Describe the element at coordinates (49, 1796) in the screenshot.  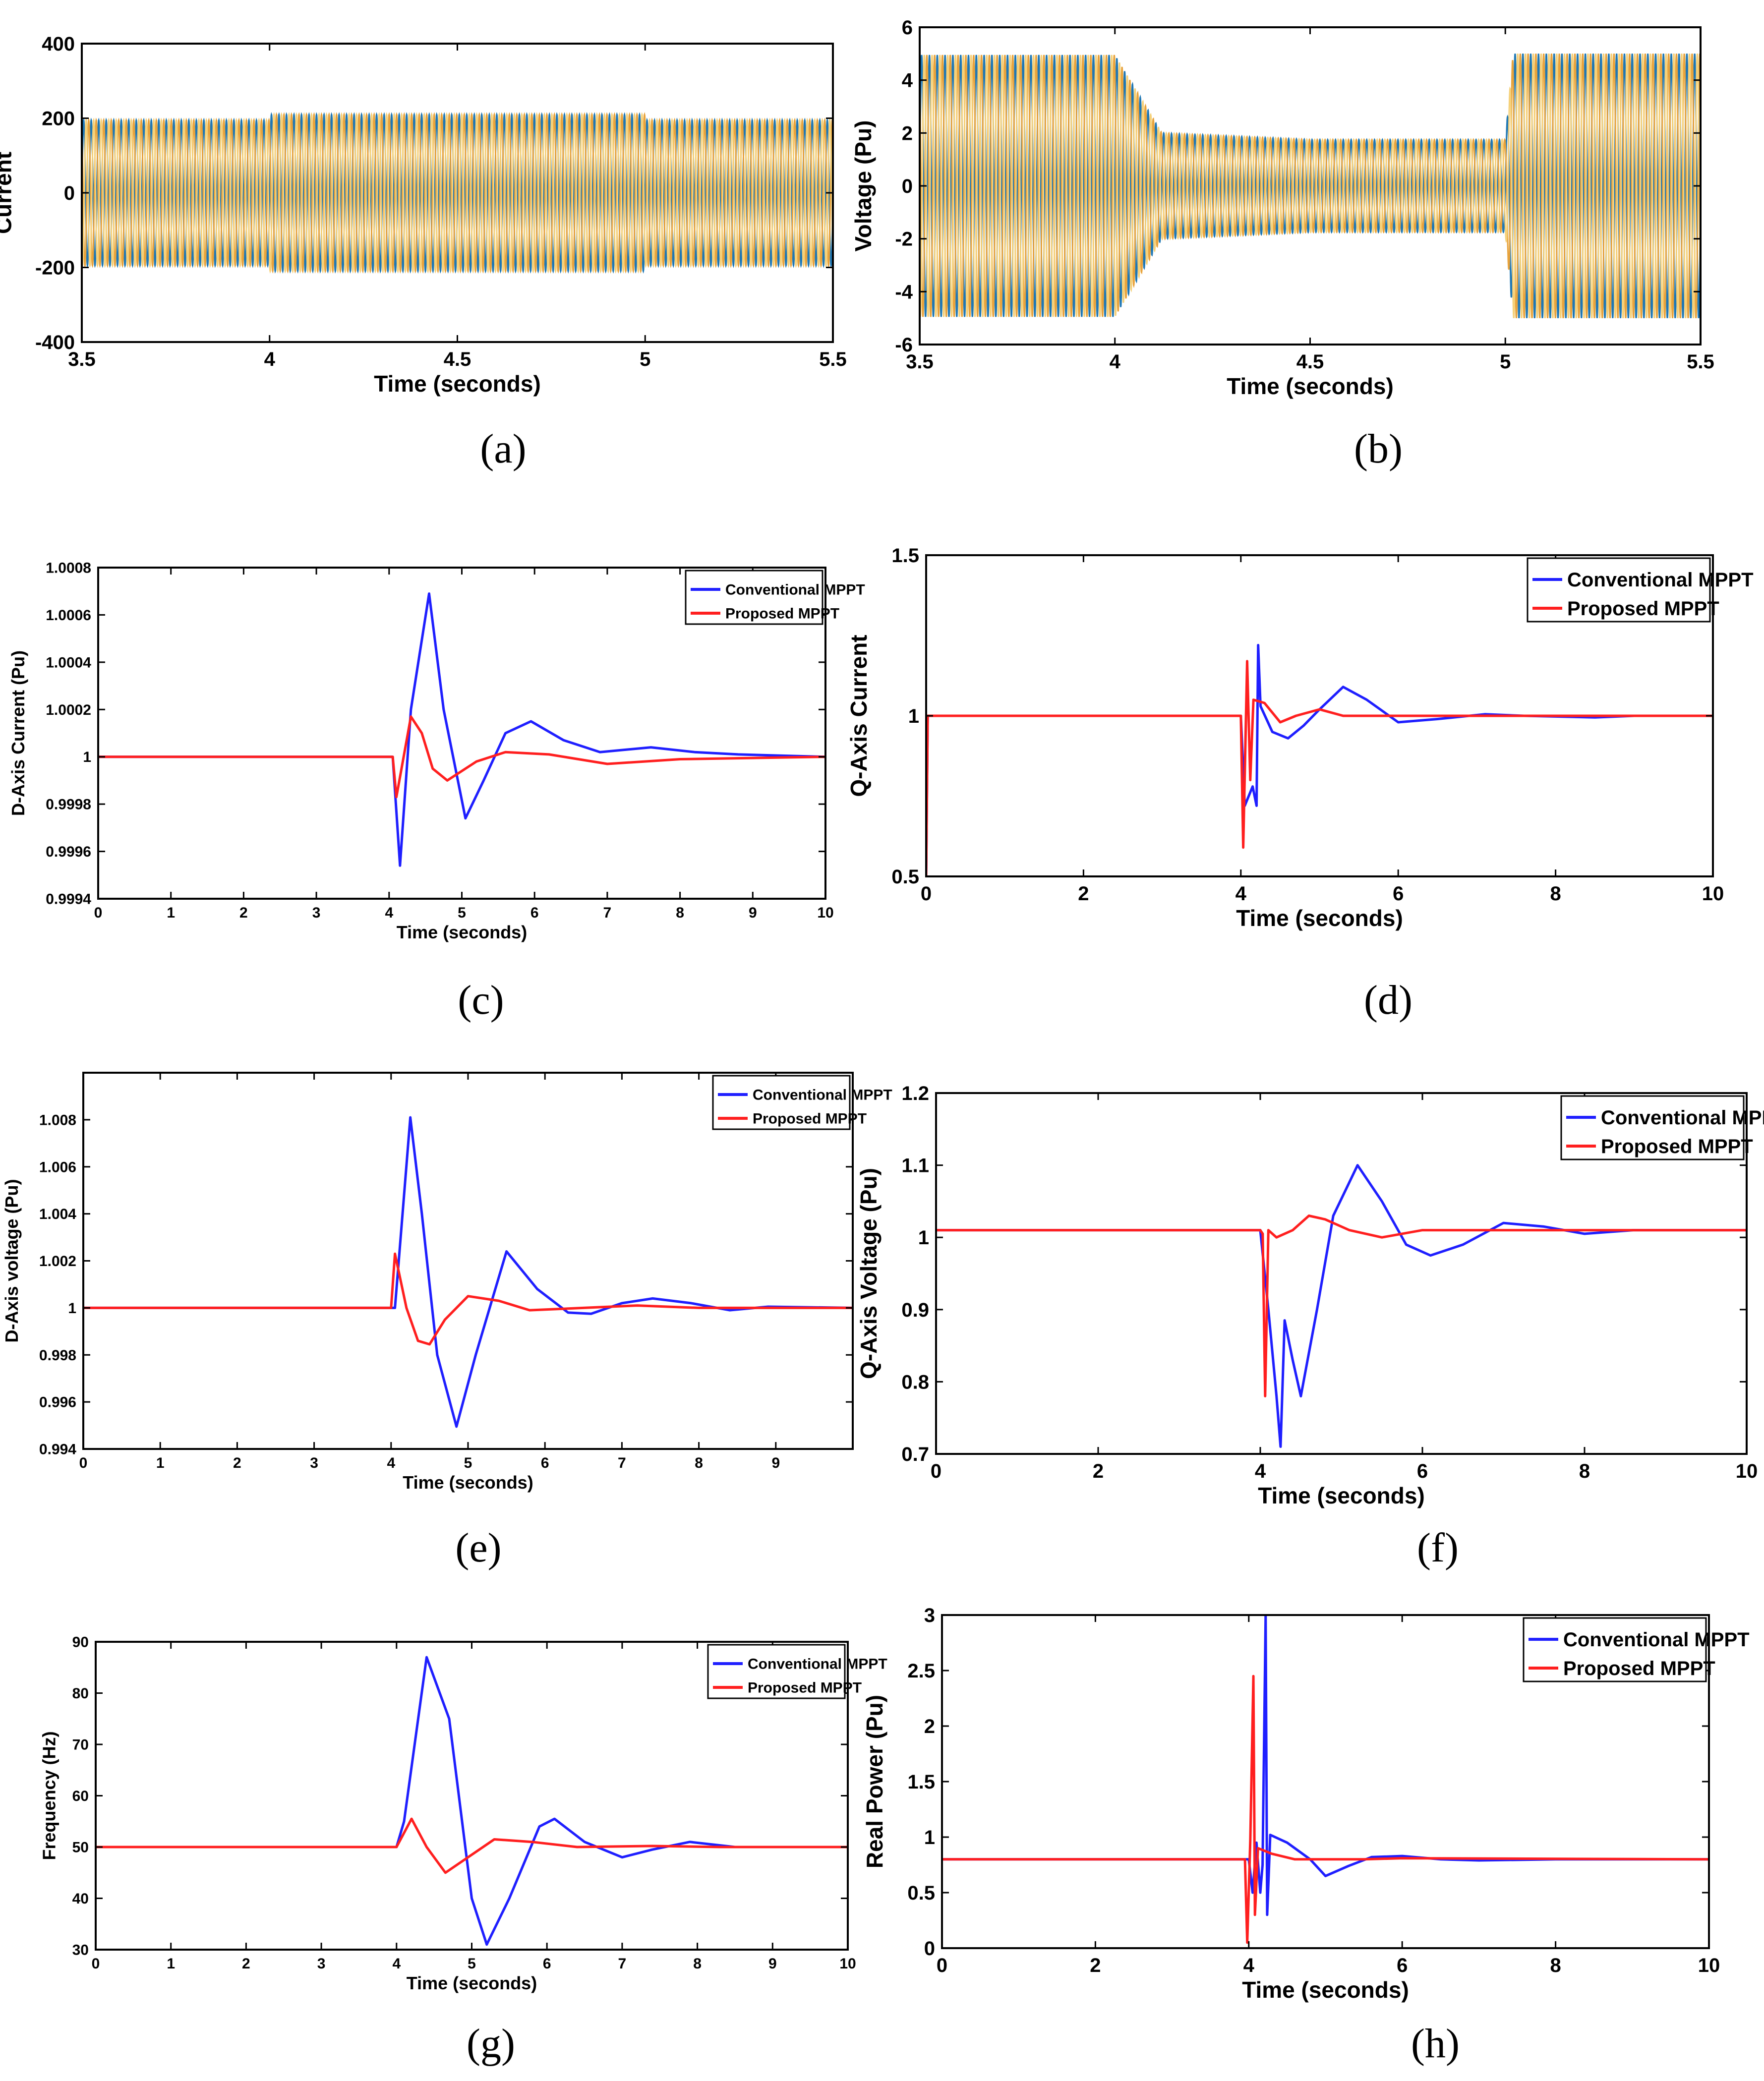
I see `y-axis-label: Frequency (Hz)` at that location.